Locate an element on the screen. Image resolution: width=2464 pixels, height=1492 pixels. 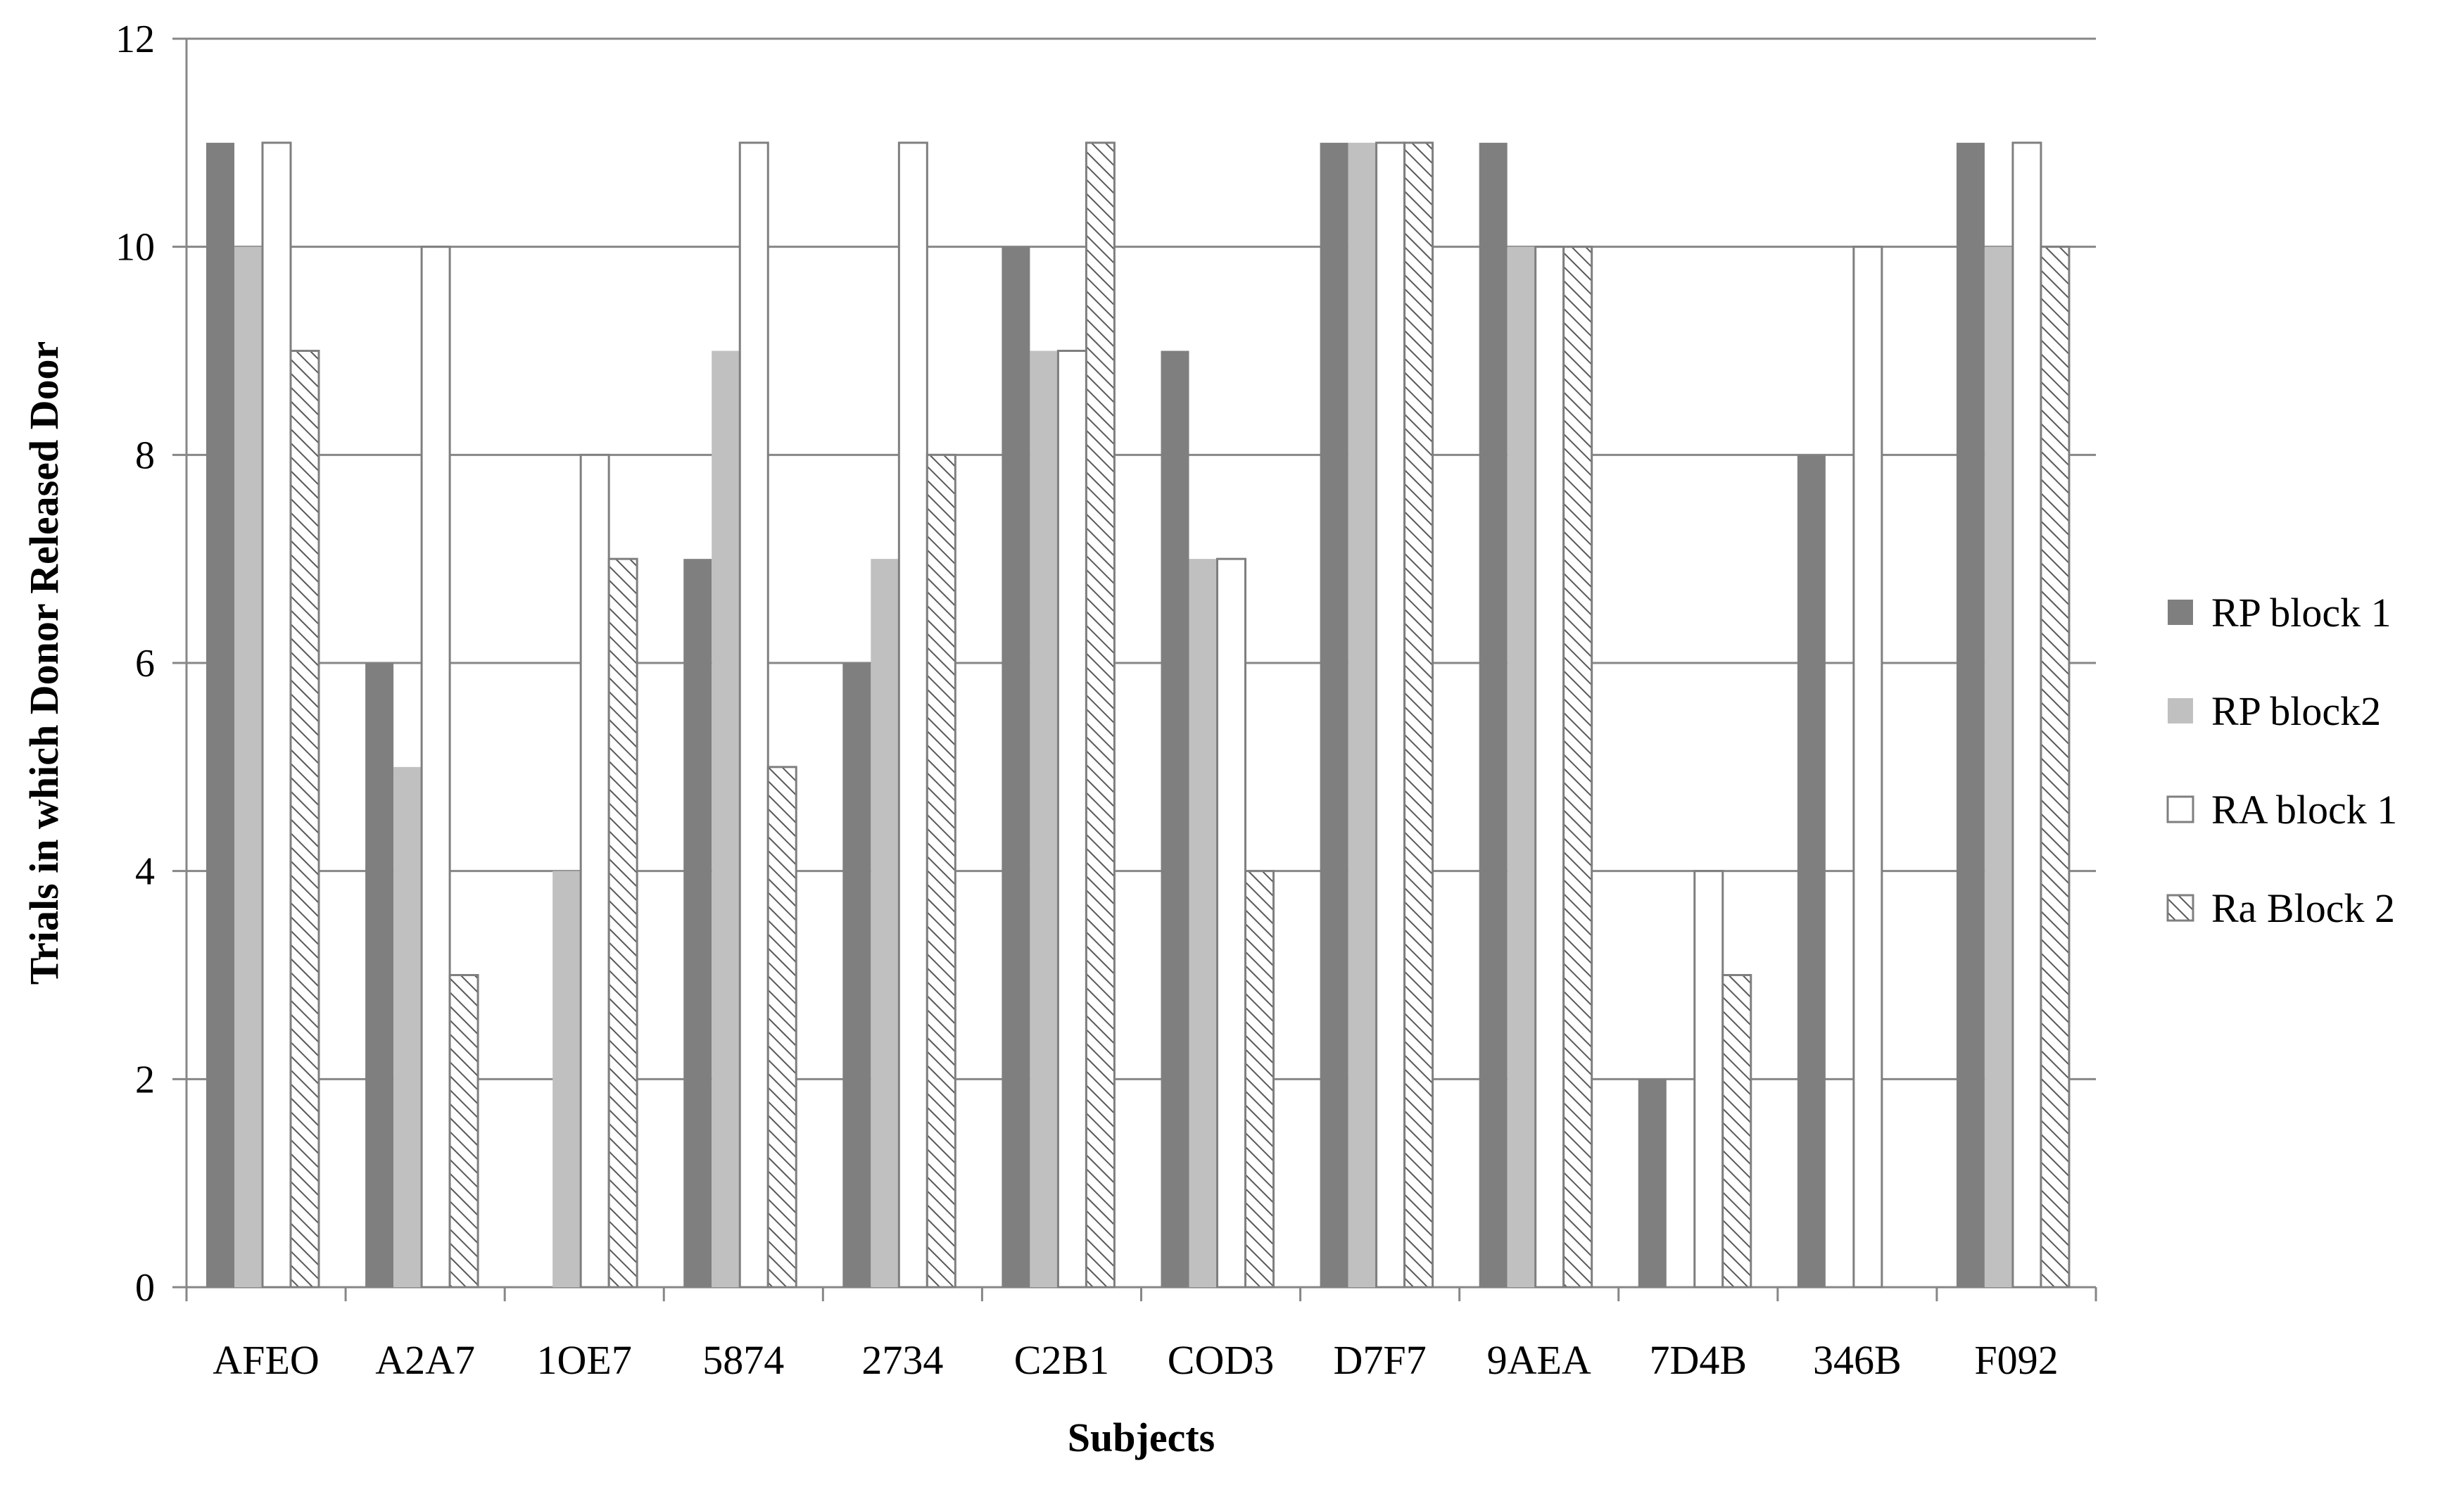
y-tick-label: 0 is located at coordinates (145, 1288).